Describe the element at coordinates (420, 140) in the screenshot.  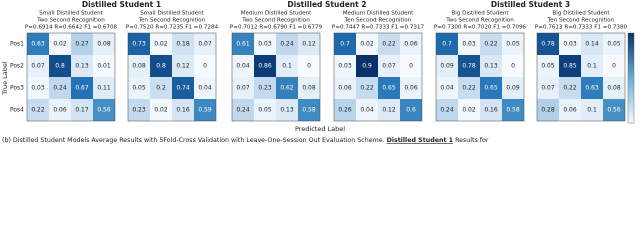
I see `caption-bold: Distilled Student 1` at that location.